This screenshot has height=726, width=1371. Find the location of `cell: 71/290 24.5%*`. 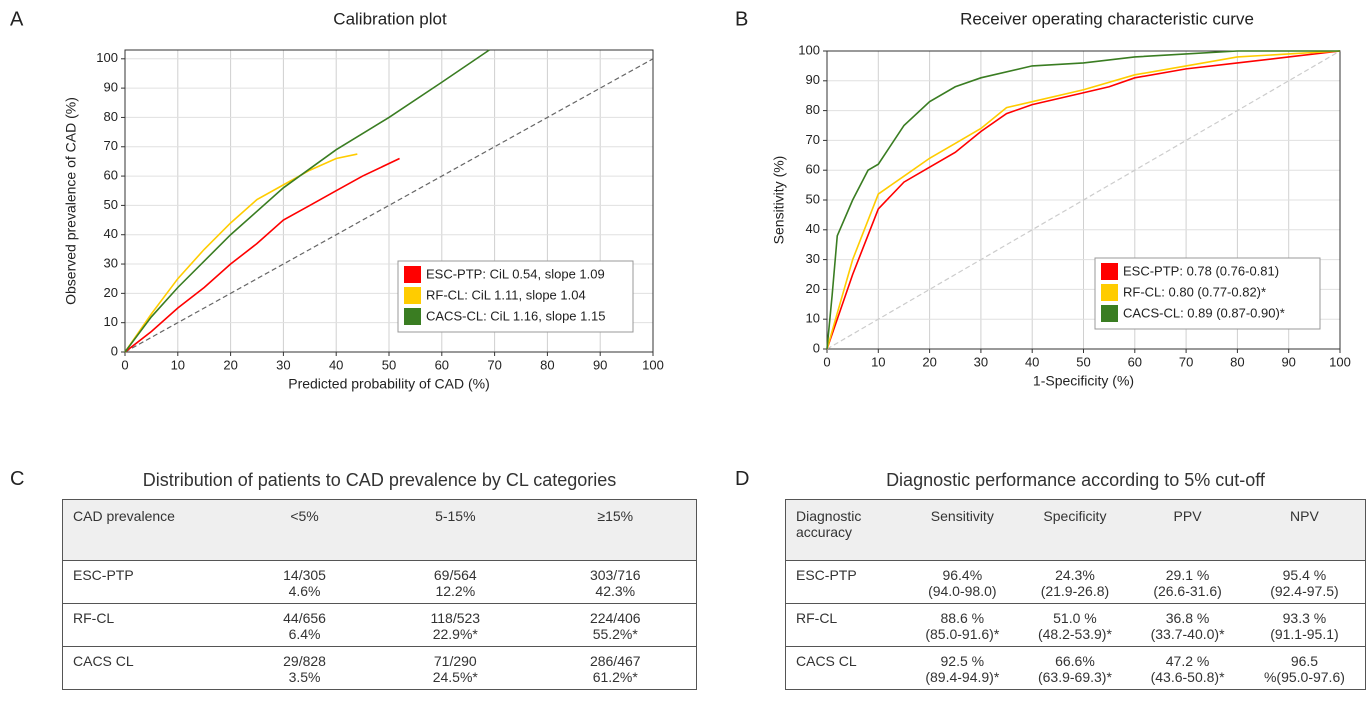

cell: 71/290 24.5%* is located at coordinates (455, 668).